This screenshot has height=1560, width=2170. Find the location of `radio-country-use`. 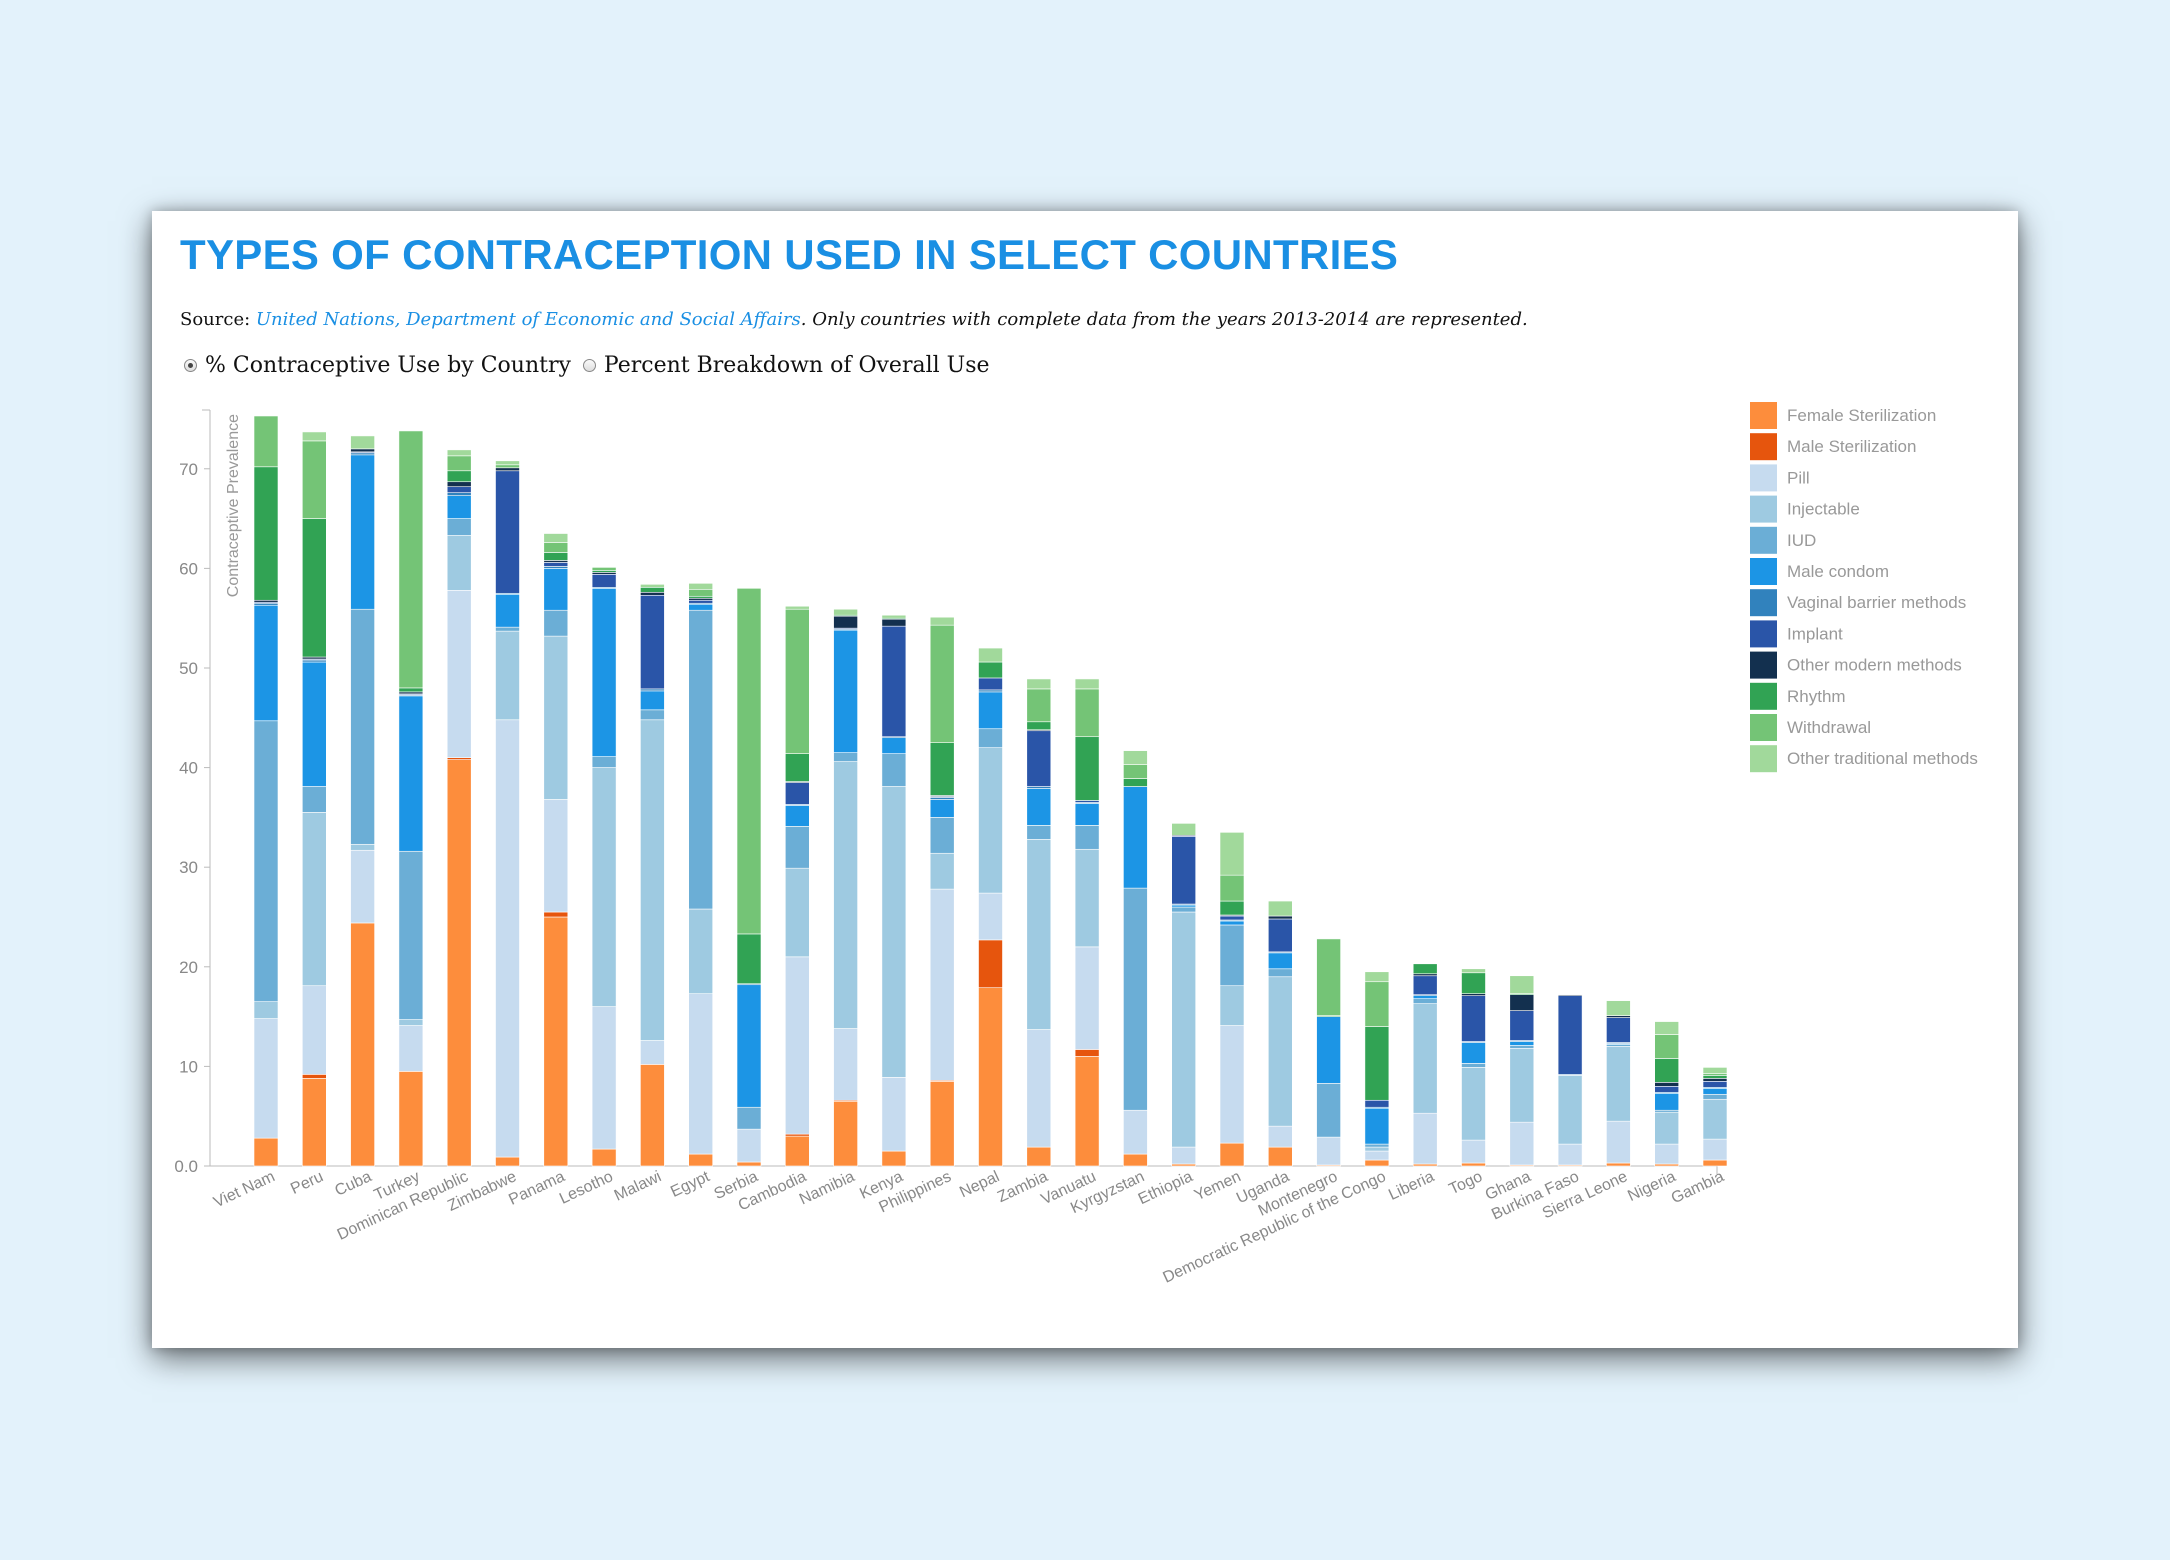

radio-country-use is located at coordinates (190, 365).